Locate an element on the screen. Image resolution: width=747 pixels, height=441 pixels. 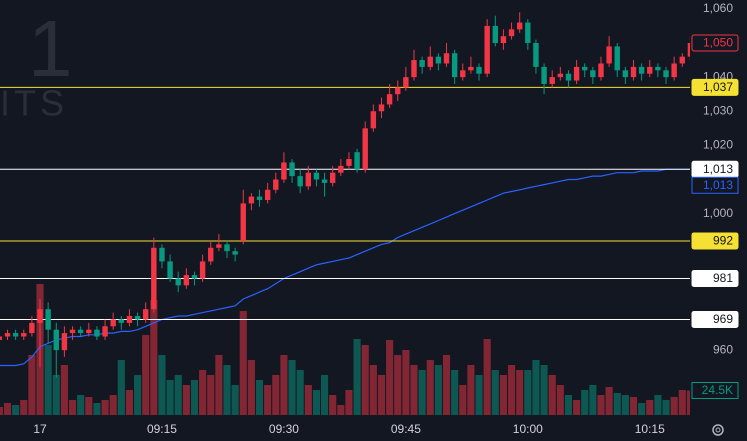
y-tick-label: 1,020 is located at coordinates (718, 145).